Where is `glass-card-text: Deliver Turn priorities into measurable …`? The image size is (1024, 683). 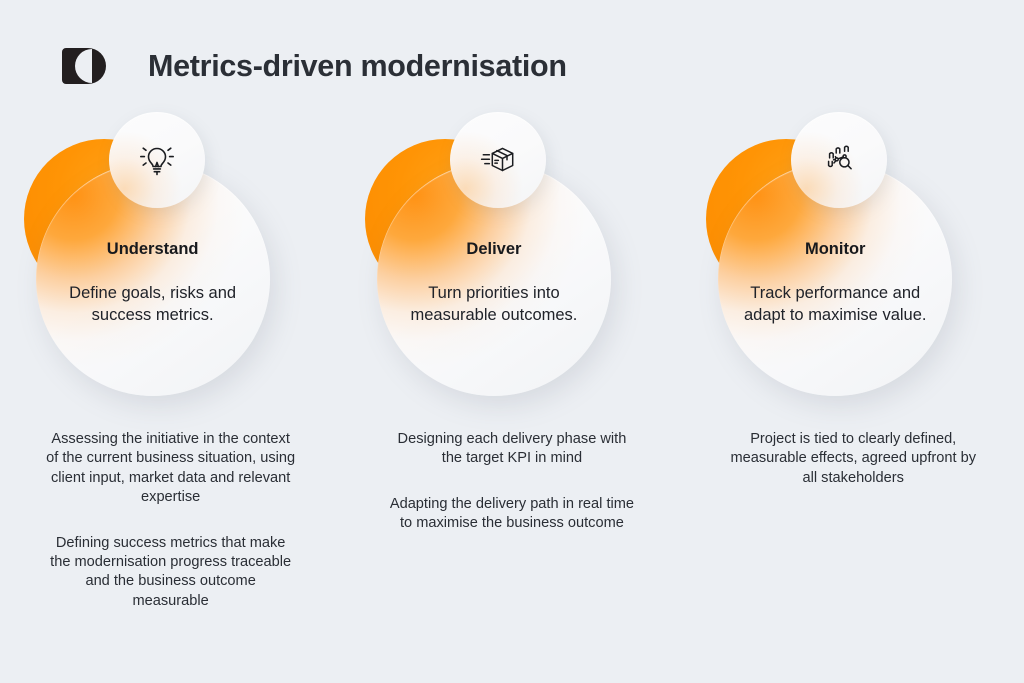 glass-card-text: Deliver Turn priorities into measurable … is located at coordinates (494, 283).